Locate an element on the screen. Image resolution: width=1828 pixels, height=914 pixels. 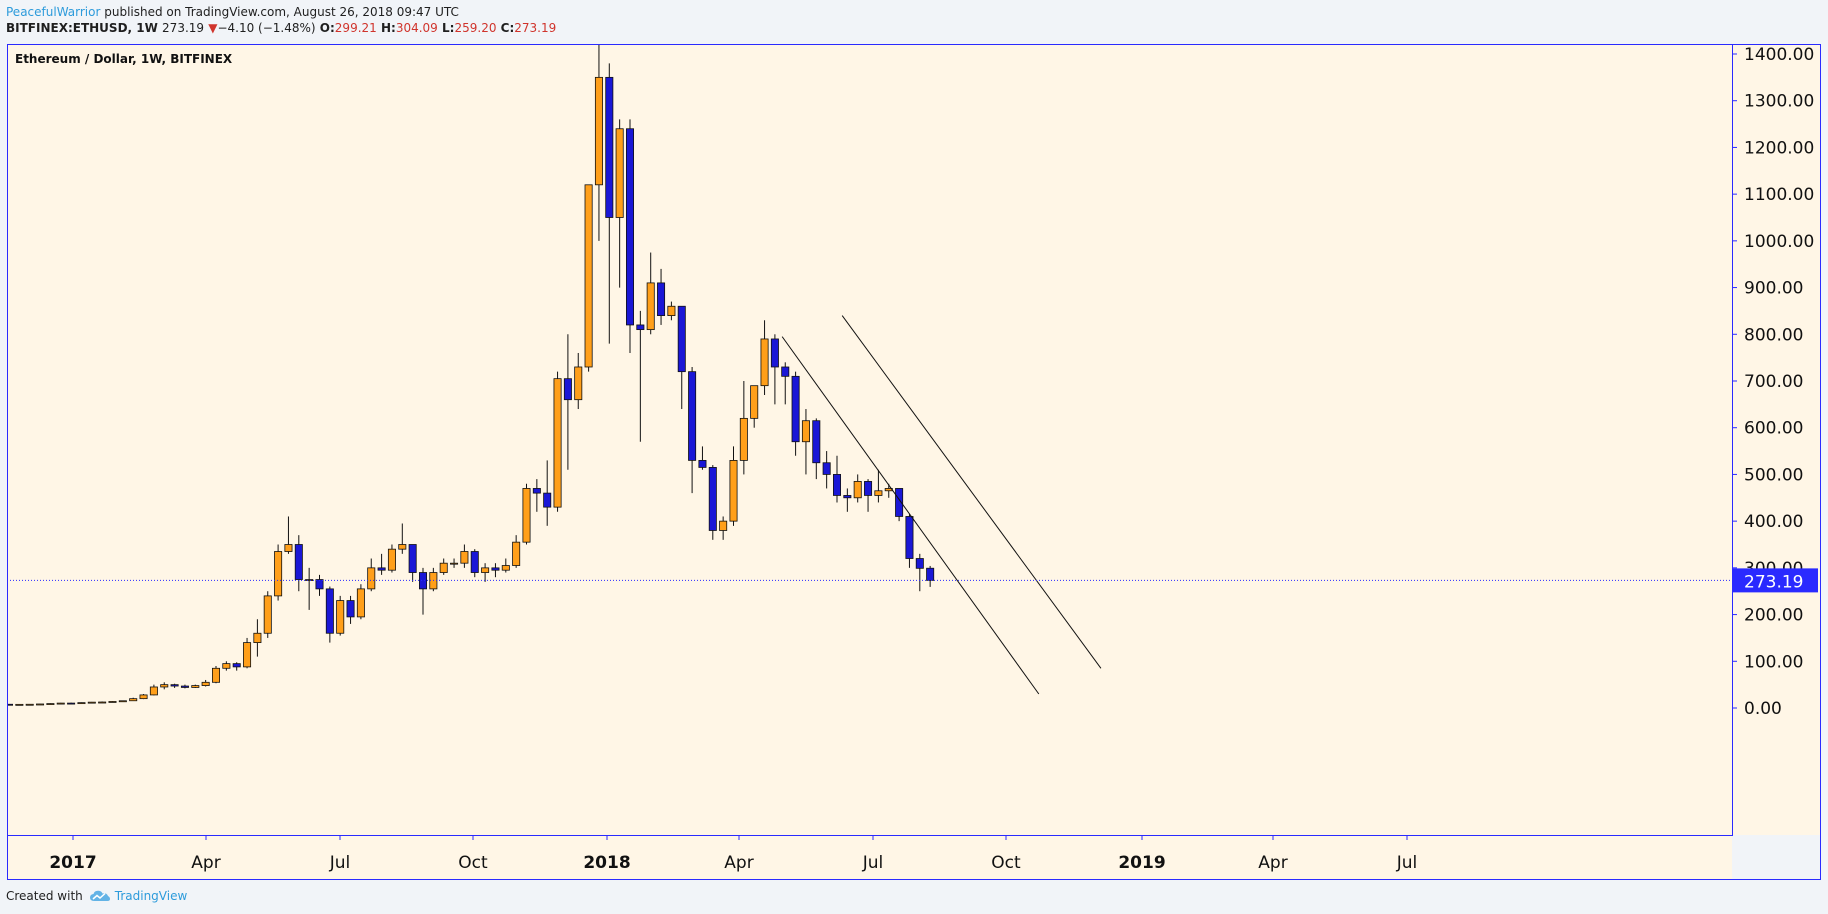
tradingview-link: TradingView is located at coordinates (138, 896).